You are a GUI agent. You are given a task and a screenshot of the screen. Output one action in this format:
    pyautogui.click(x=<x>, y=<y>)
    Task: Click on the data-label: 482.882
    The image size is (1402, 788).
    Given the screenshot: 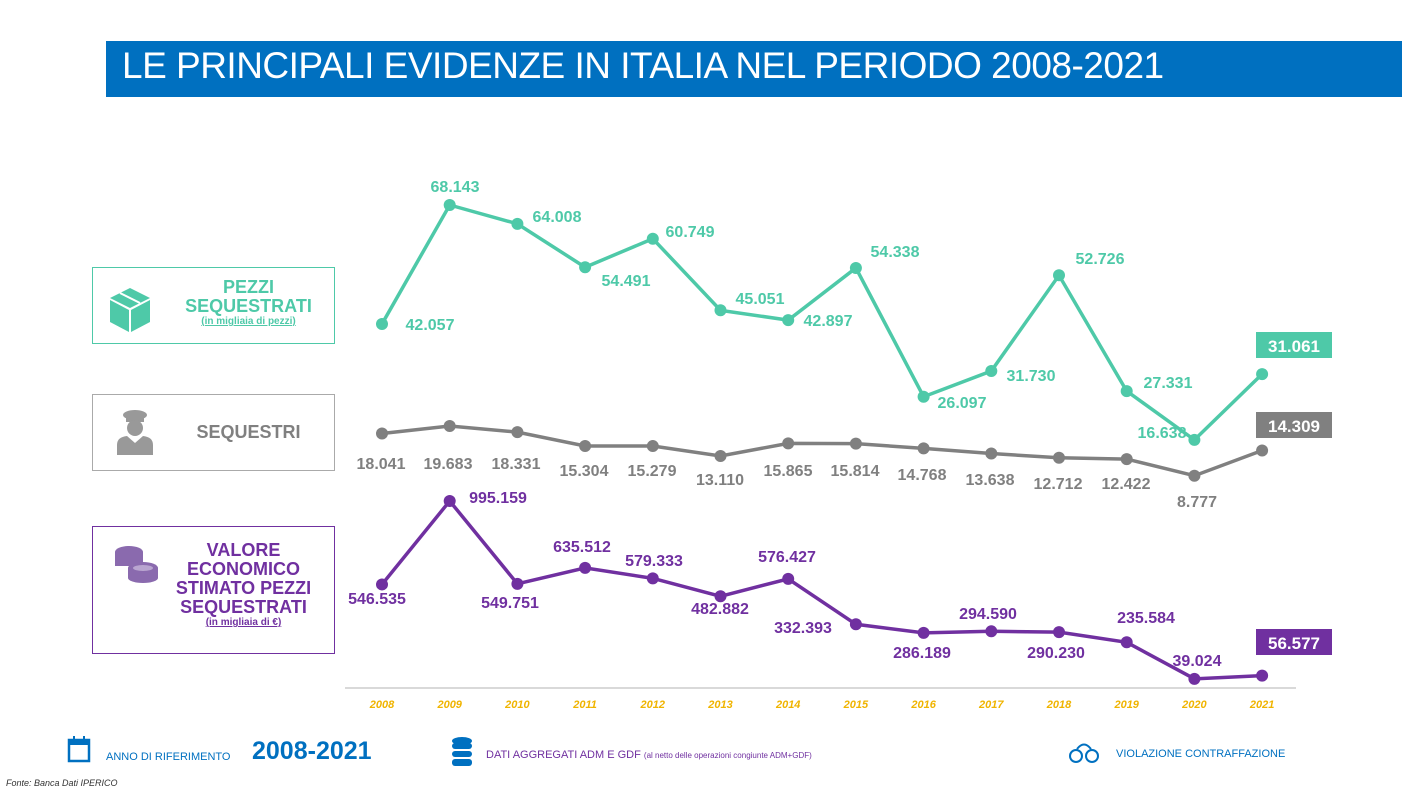 What is the action you would take?
    pyautogui.click(x=720, y=609)
    